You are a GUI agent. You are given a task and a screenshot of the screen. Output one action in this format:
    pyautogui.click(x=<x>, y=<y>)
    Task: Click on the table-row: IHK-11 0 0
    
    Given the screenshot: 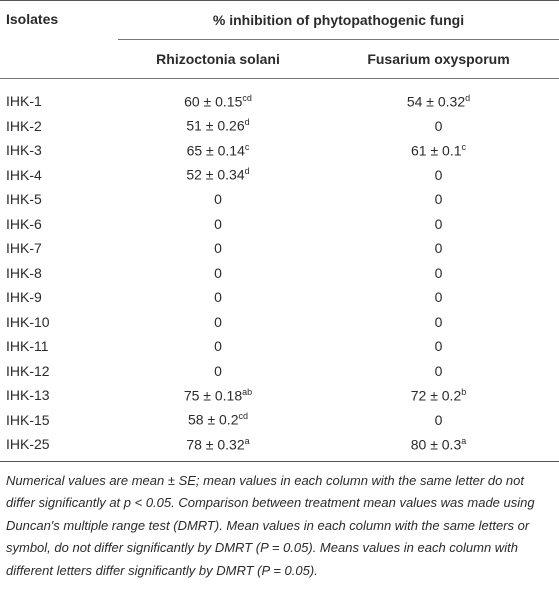 What is the action you would take?
    pyautogui.click(x=279, y=346)
    